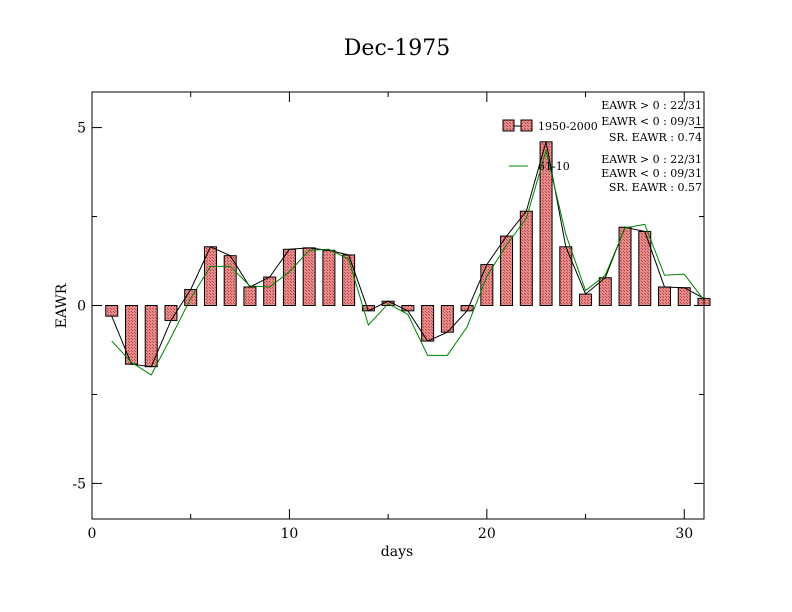 This screenshot has width=792, height=612. I want to click on x-tick-label-20: 20, so click(487, 534).